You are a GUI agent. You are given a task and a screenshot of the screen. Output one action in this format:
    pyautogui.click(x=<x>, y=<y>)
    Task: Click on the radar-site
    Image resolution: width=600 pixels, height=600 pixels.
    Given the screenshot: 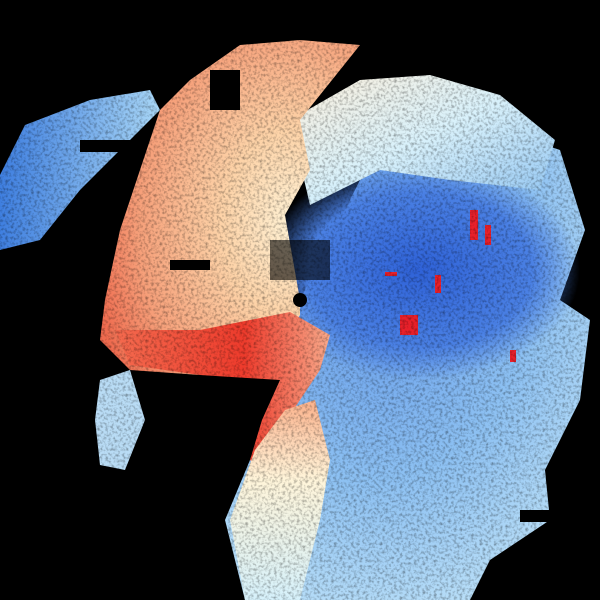 What is the action you would take?
    pyautogui.click(x=300, y=300)
    